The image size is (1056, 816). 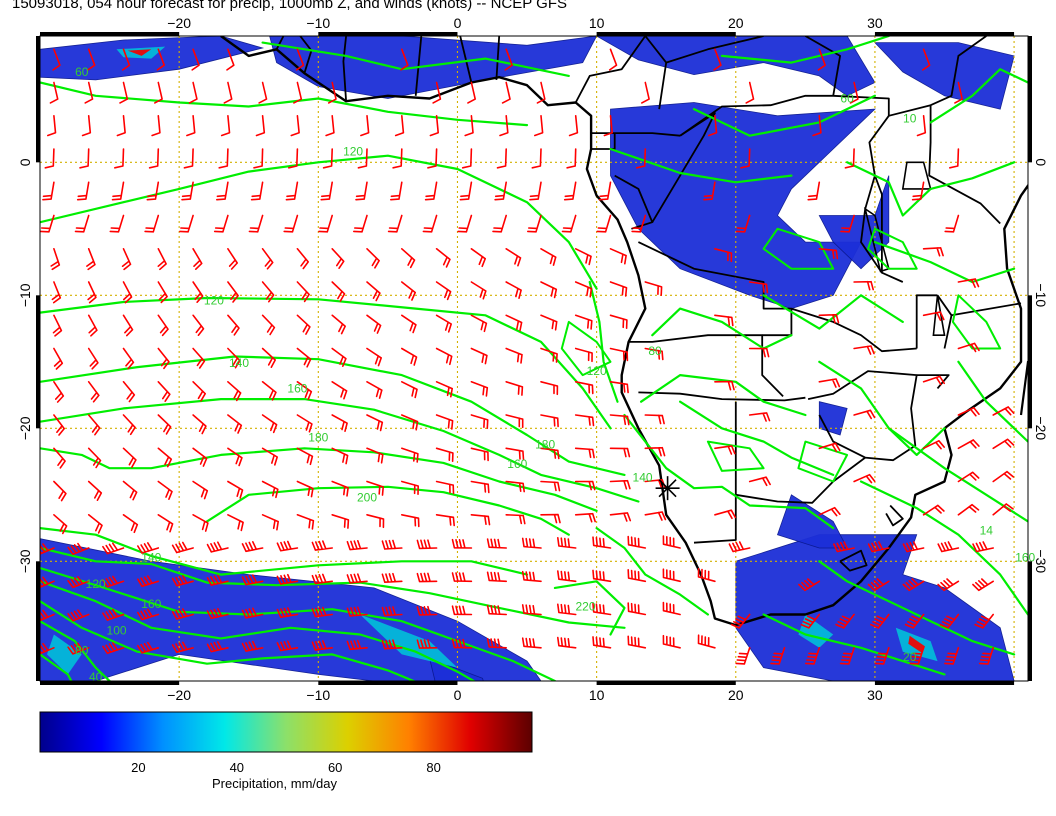 I want to click on colorbar-title: Precipitation, mm/day, so click(x=274, y=783).